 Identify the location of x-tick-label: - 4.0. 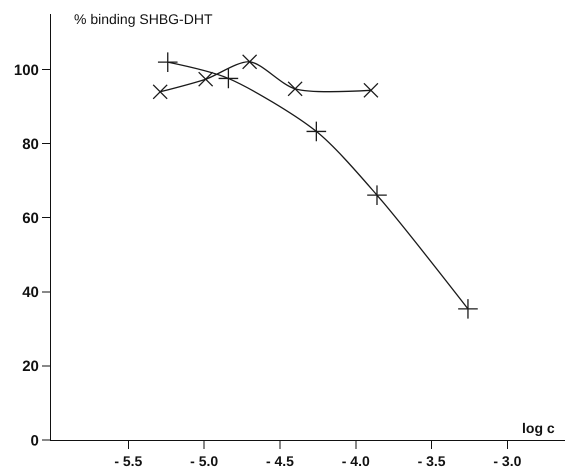
(356, 460).